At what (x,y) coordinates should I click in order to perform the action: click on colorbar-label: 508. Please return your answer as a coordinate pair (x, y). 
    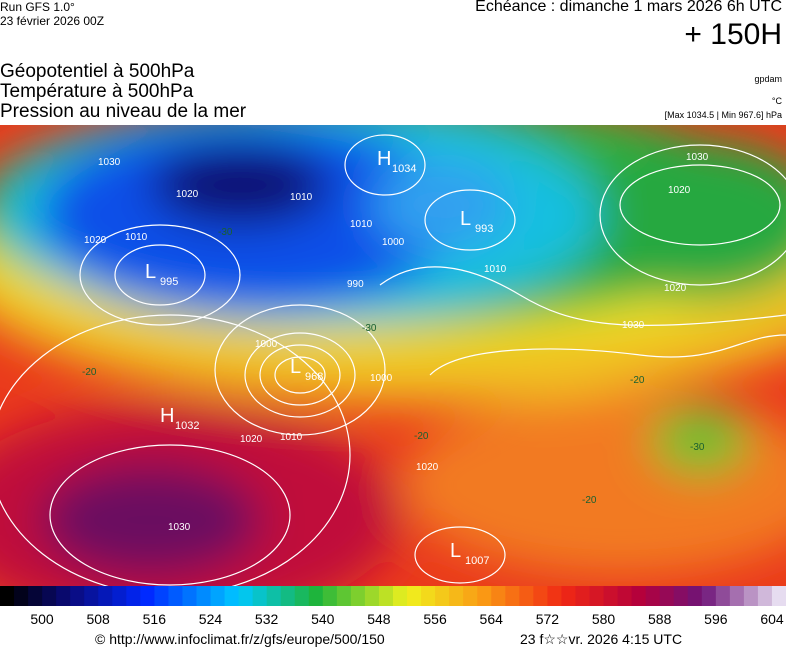
    Looking at the image, I should click on (98, 619).